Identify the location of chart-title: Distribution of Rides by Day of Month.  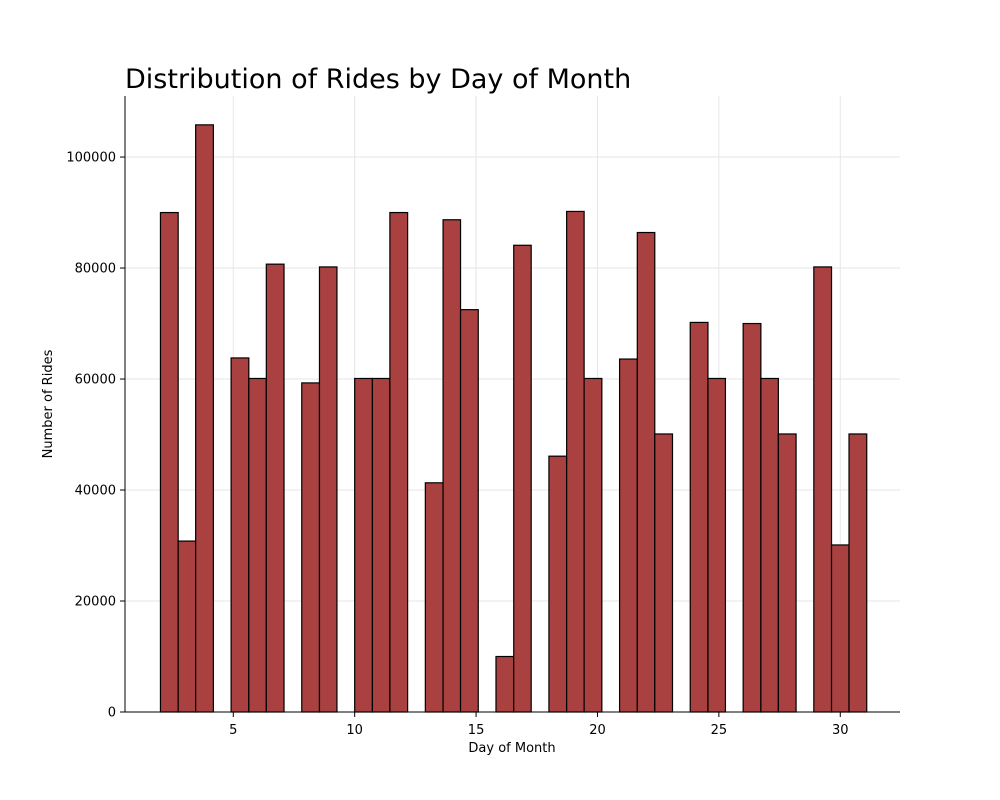
(378, 79).